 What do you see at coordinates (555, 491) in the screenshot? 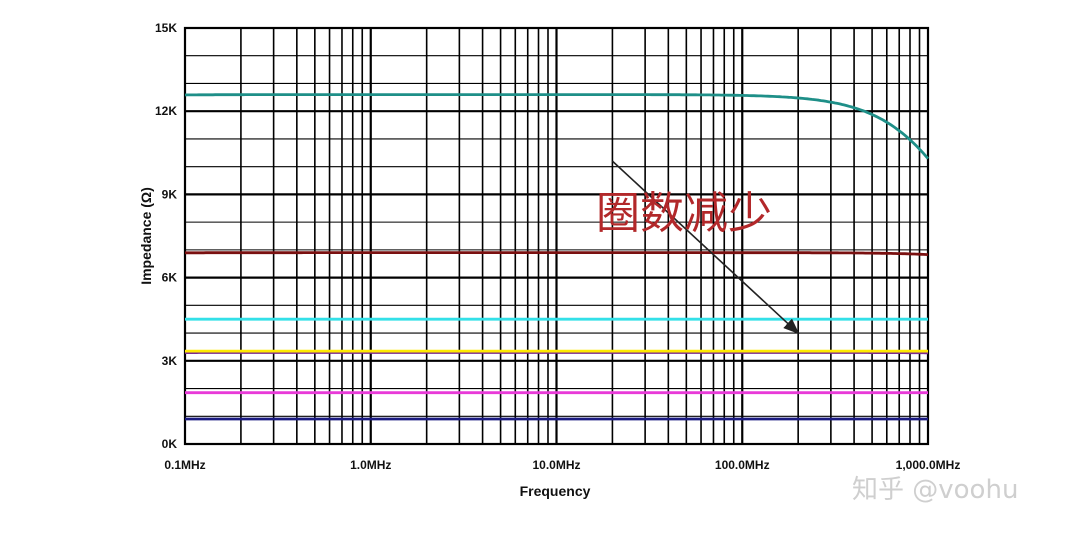
I see `x-axis-title: Frequency` at bounding box center [555, 491].